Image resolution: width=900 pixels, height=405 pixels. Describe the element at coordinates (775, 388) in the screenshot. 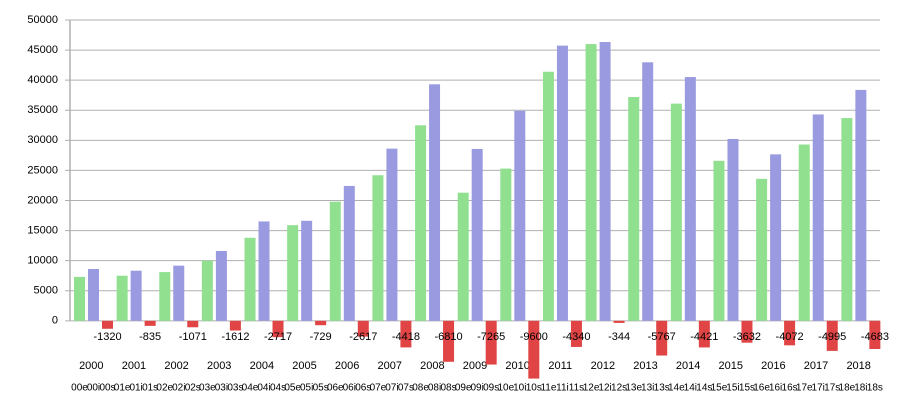

I see `sub-category-label: 16i` at that location.